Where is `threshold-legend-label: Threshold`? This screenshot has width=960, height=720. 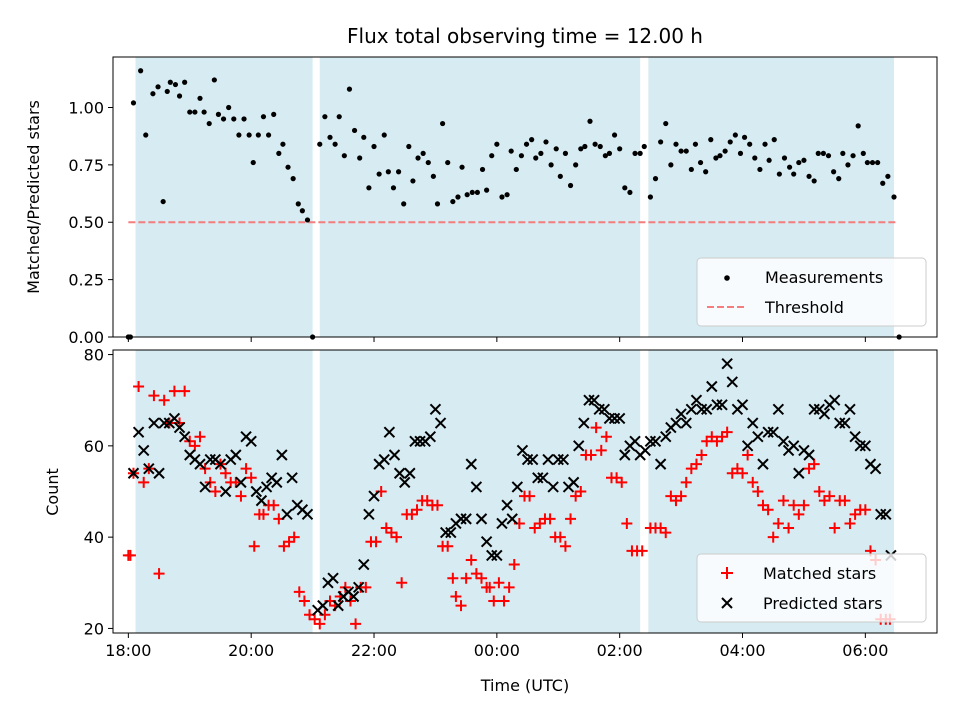 threshold-legend-label: Threshold is located at coordinates (804, 307).